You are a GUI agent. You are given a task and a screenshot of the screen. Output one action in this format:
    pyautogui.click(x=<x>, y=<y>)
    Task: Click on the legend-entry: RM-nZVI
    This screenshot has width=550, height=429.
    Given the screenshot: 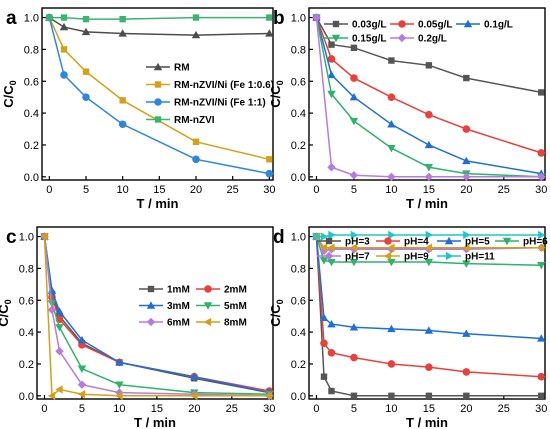 What is the action you would take?
    pyautogui.click(x=180, y=120)
    